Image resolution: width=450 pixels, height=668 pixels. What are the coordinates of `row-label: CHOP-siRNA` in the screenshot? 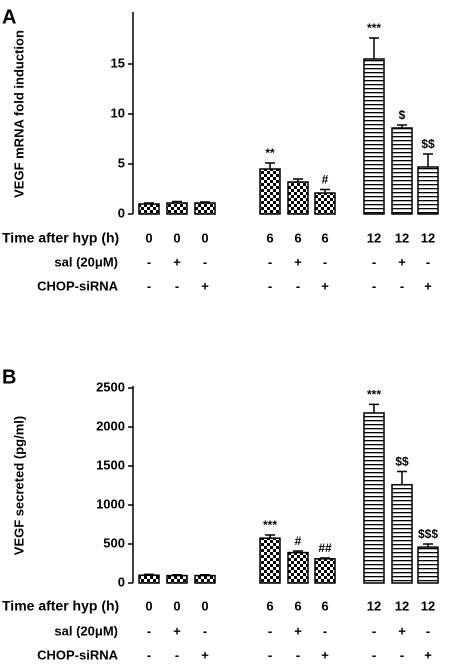 It's located at (78, 654).